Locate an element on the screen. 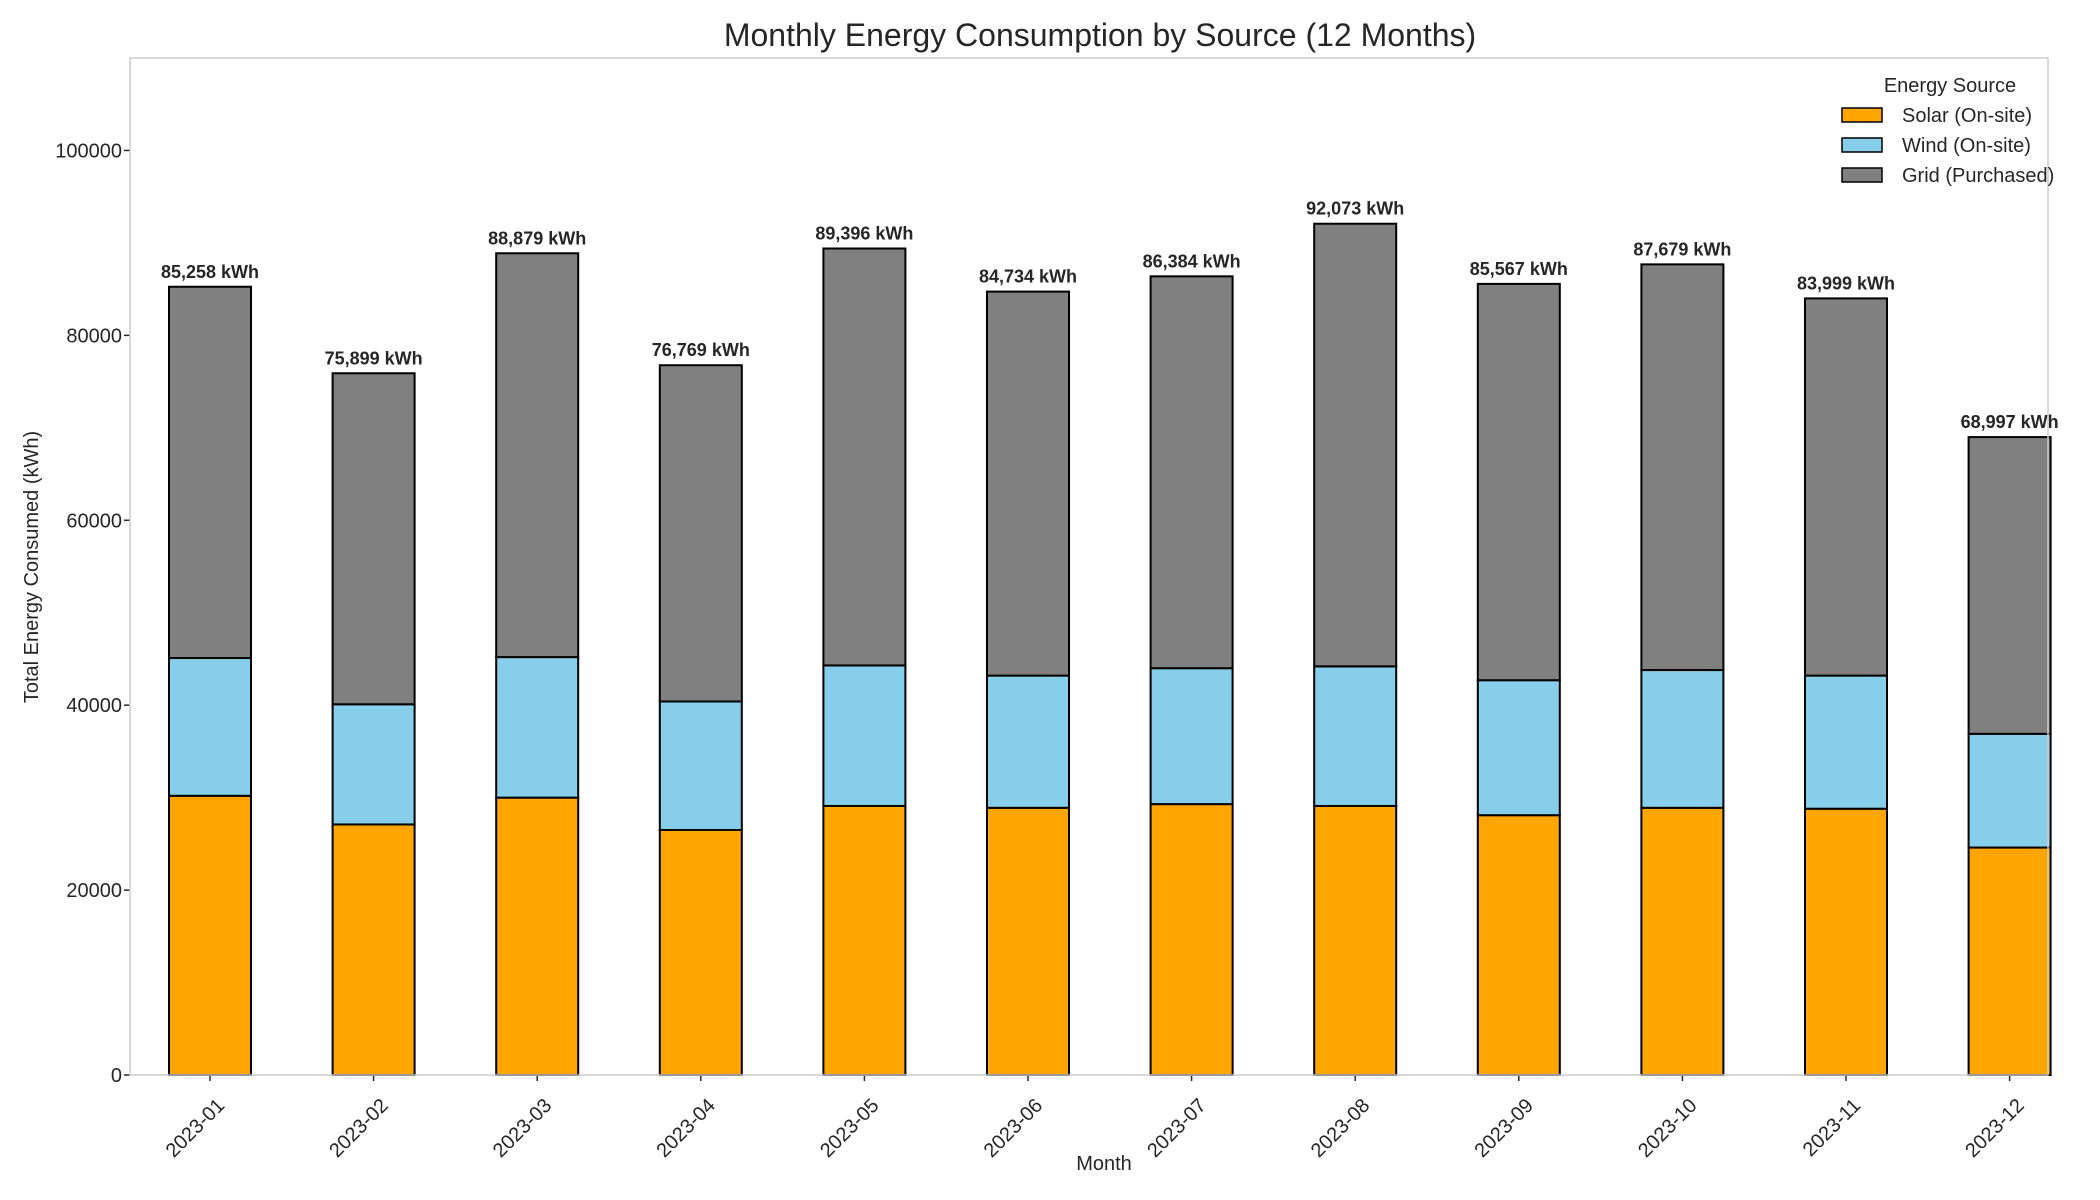 Image resolution: width=2100 pixels, height=1200 pixels. bar-segment-2023-12-s2 is located at coordinates (2009, 585).